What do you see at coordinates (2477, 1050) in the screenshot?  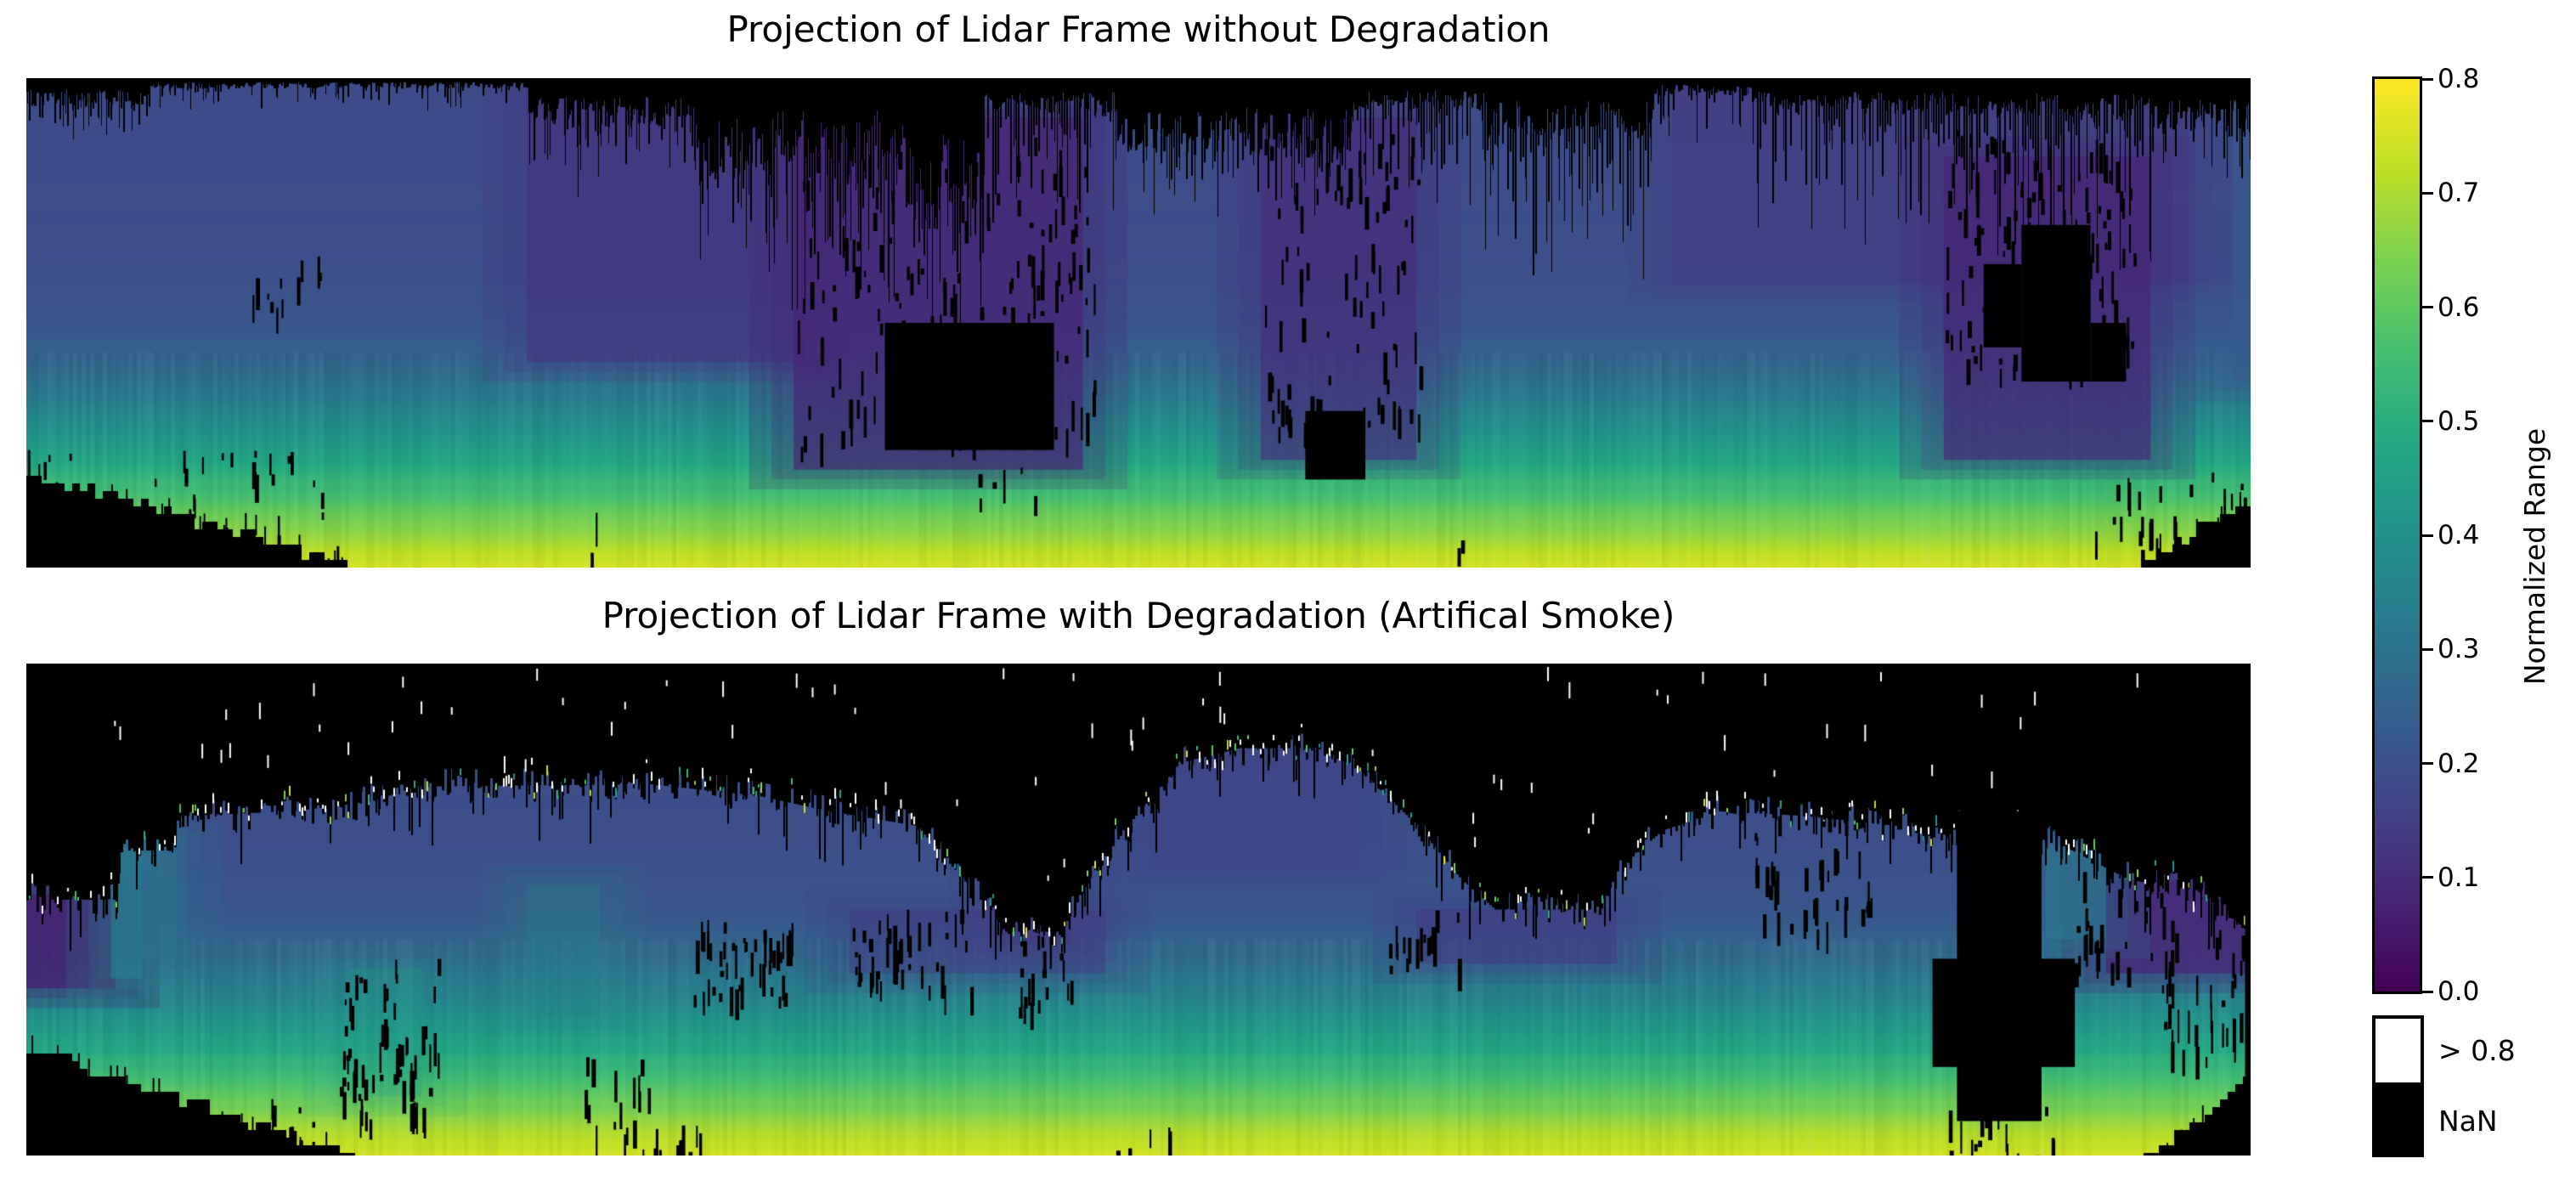 I see `colorbar-over-label: > 0.8` at bounding box center [2477, 1050].